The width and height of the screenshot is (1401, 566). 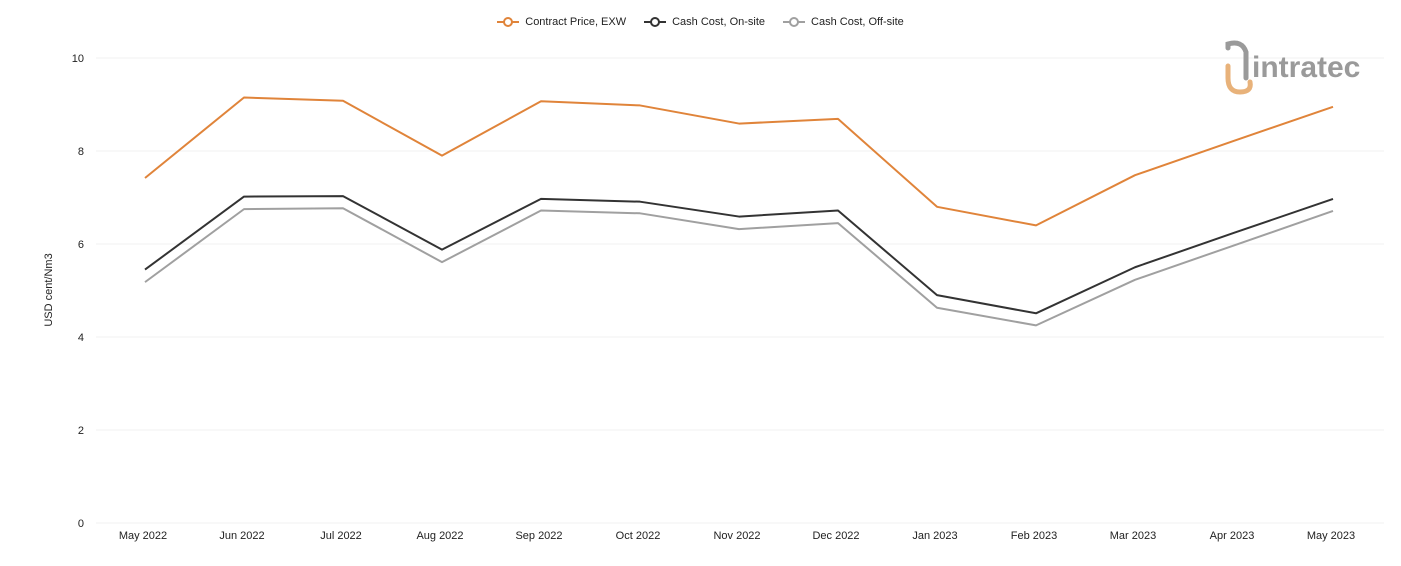 I want to click on y-tick-label: 4, so click(x=81, y=338).